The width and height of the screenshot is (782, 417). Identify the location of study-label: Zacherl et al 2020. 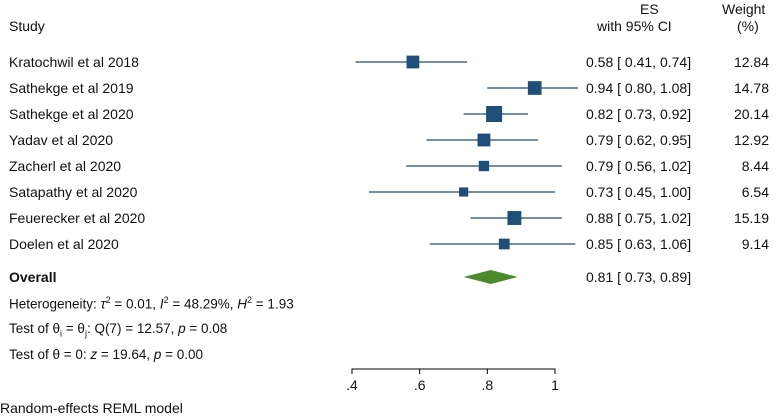
(65, 166).